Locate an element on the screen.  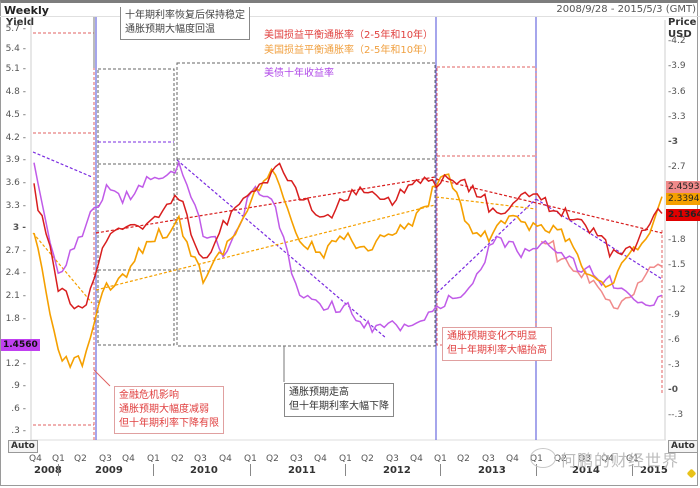
note-crisis: 金融危机影响 通胀预期大幅度减弱 但十年期利率下降有限 is located at coordinates (169, 410).